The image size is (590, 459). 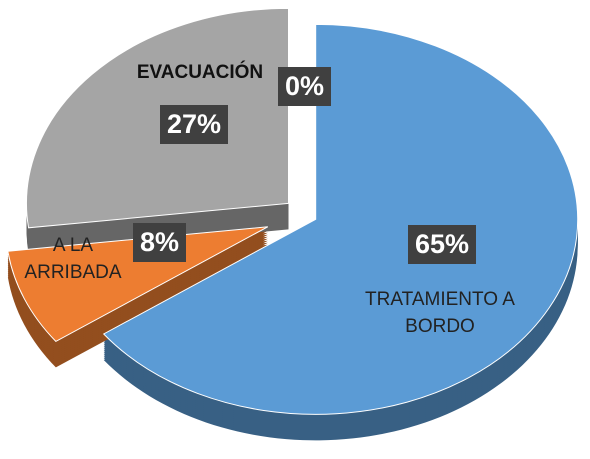 I want to click on value-label: 8%, so click(x=160, y=242).